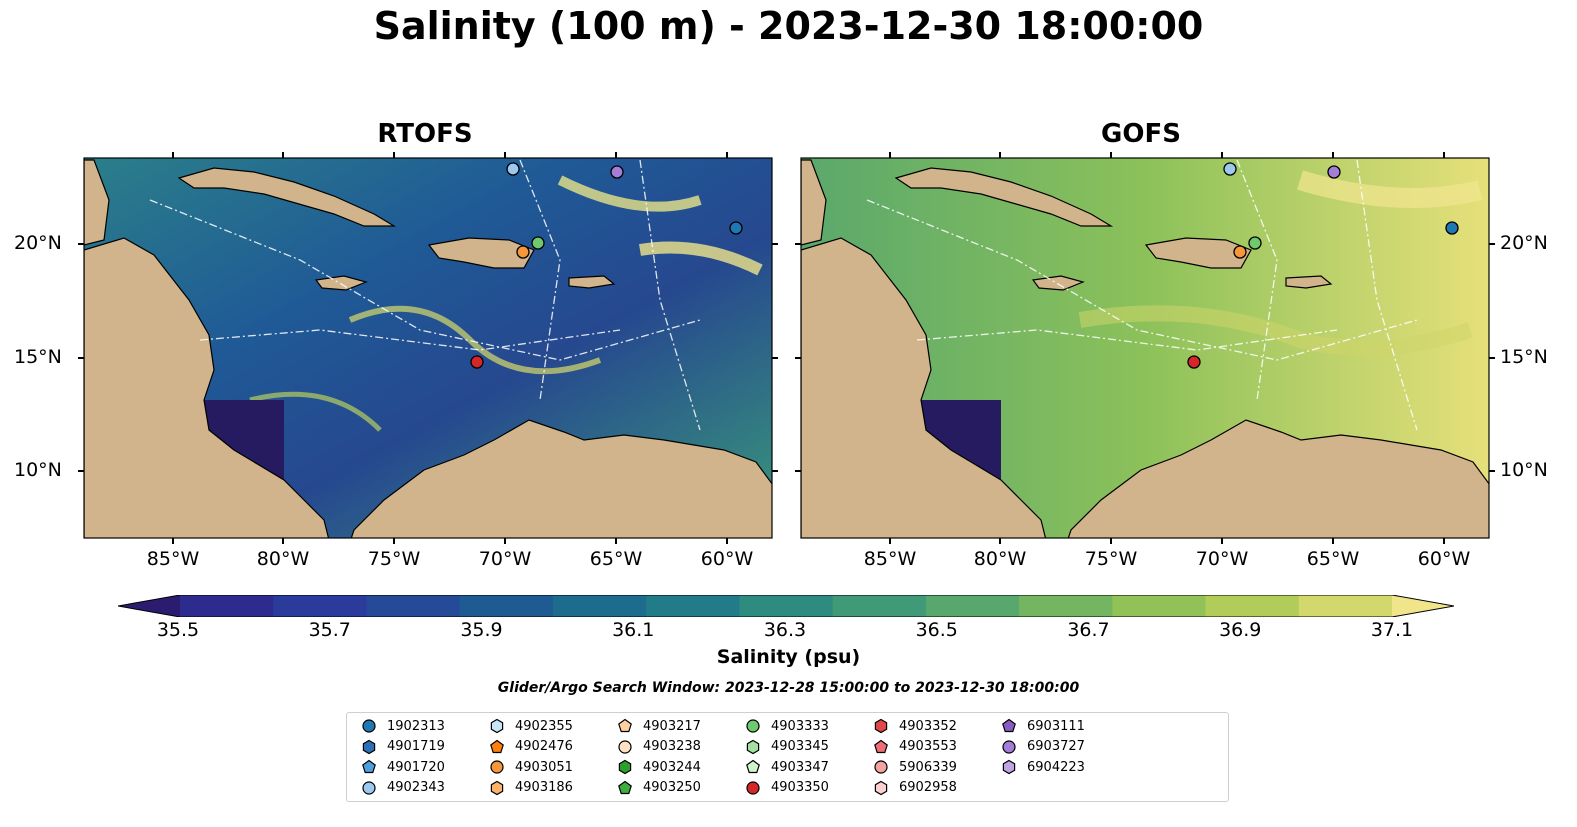 The image size is (1577, 827). Describe the element at coordinates (38, 243) in the screenshot. I see `lat-label-left-20: 20°N` at that location.